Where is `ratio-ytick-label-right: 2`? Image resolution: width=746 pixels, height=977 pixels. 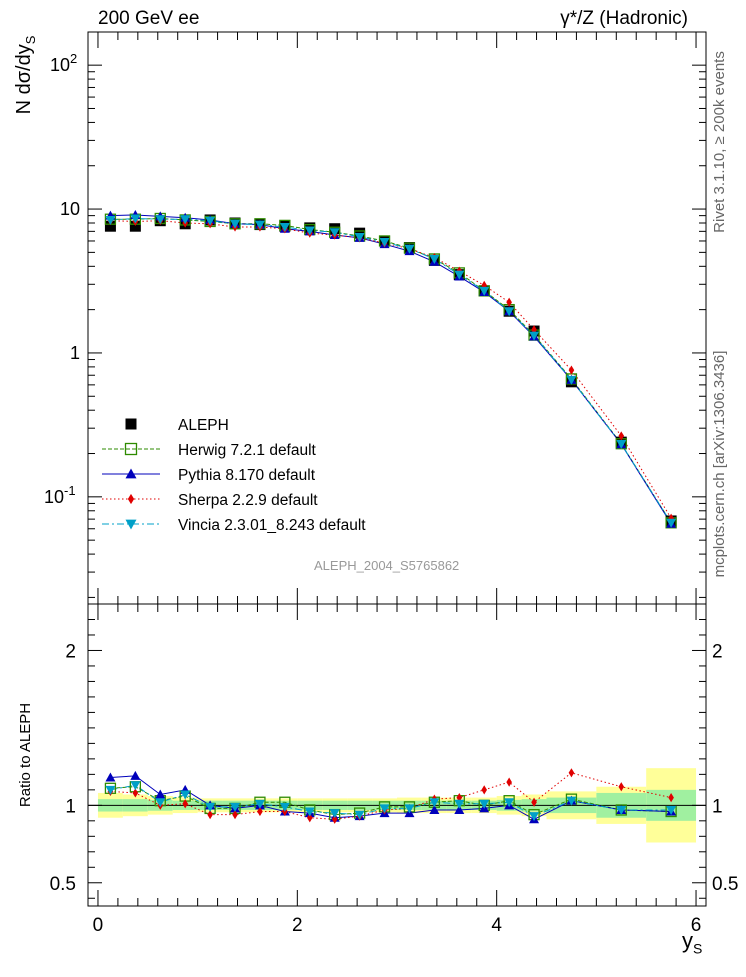 ratio-ytick-label-right: 2 is located at coordinates (717, 651).